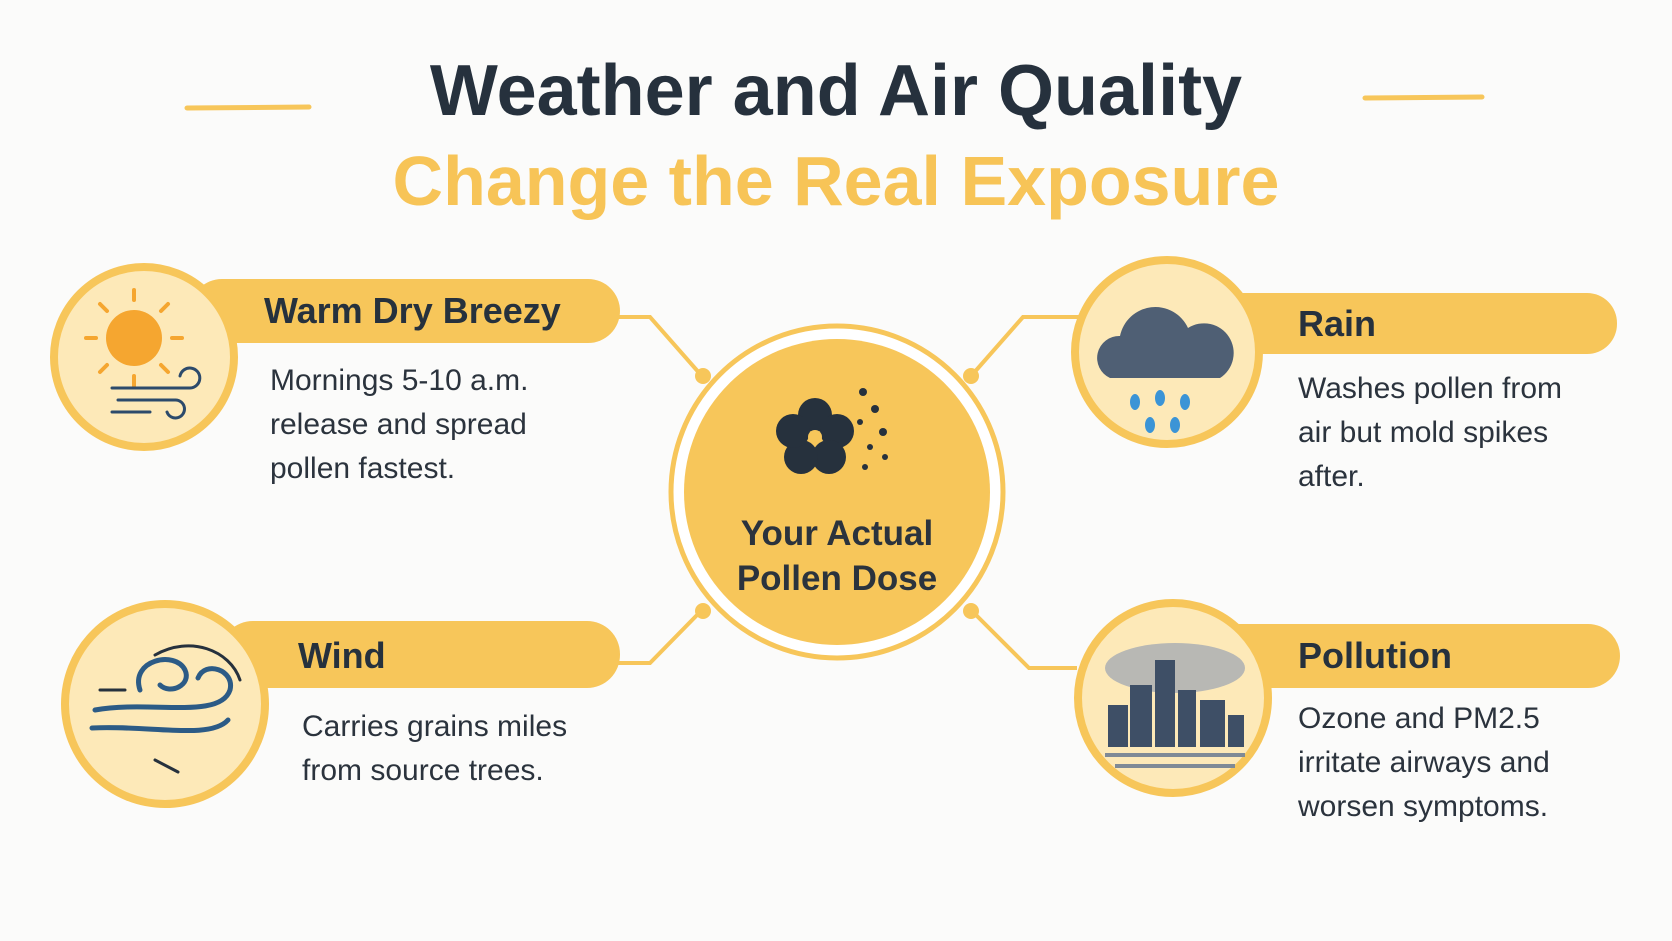  I want to click on center-hub: Your Actual Pollen Dose, so click(837, 492).